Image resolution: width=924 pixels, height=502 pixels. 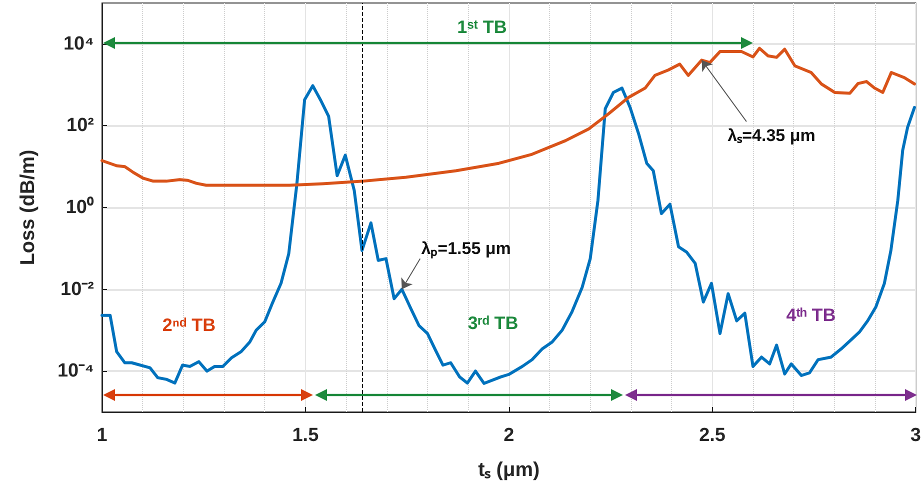 I want to click on x-tick-label: 1, so click(x=102, y=435).